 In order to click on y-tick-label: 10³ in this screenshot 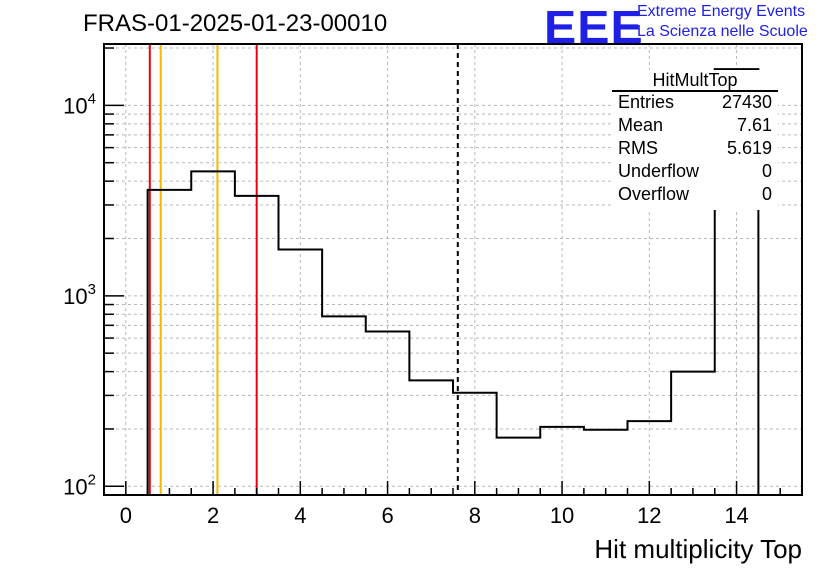, I will do `click(79, 295)`.